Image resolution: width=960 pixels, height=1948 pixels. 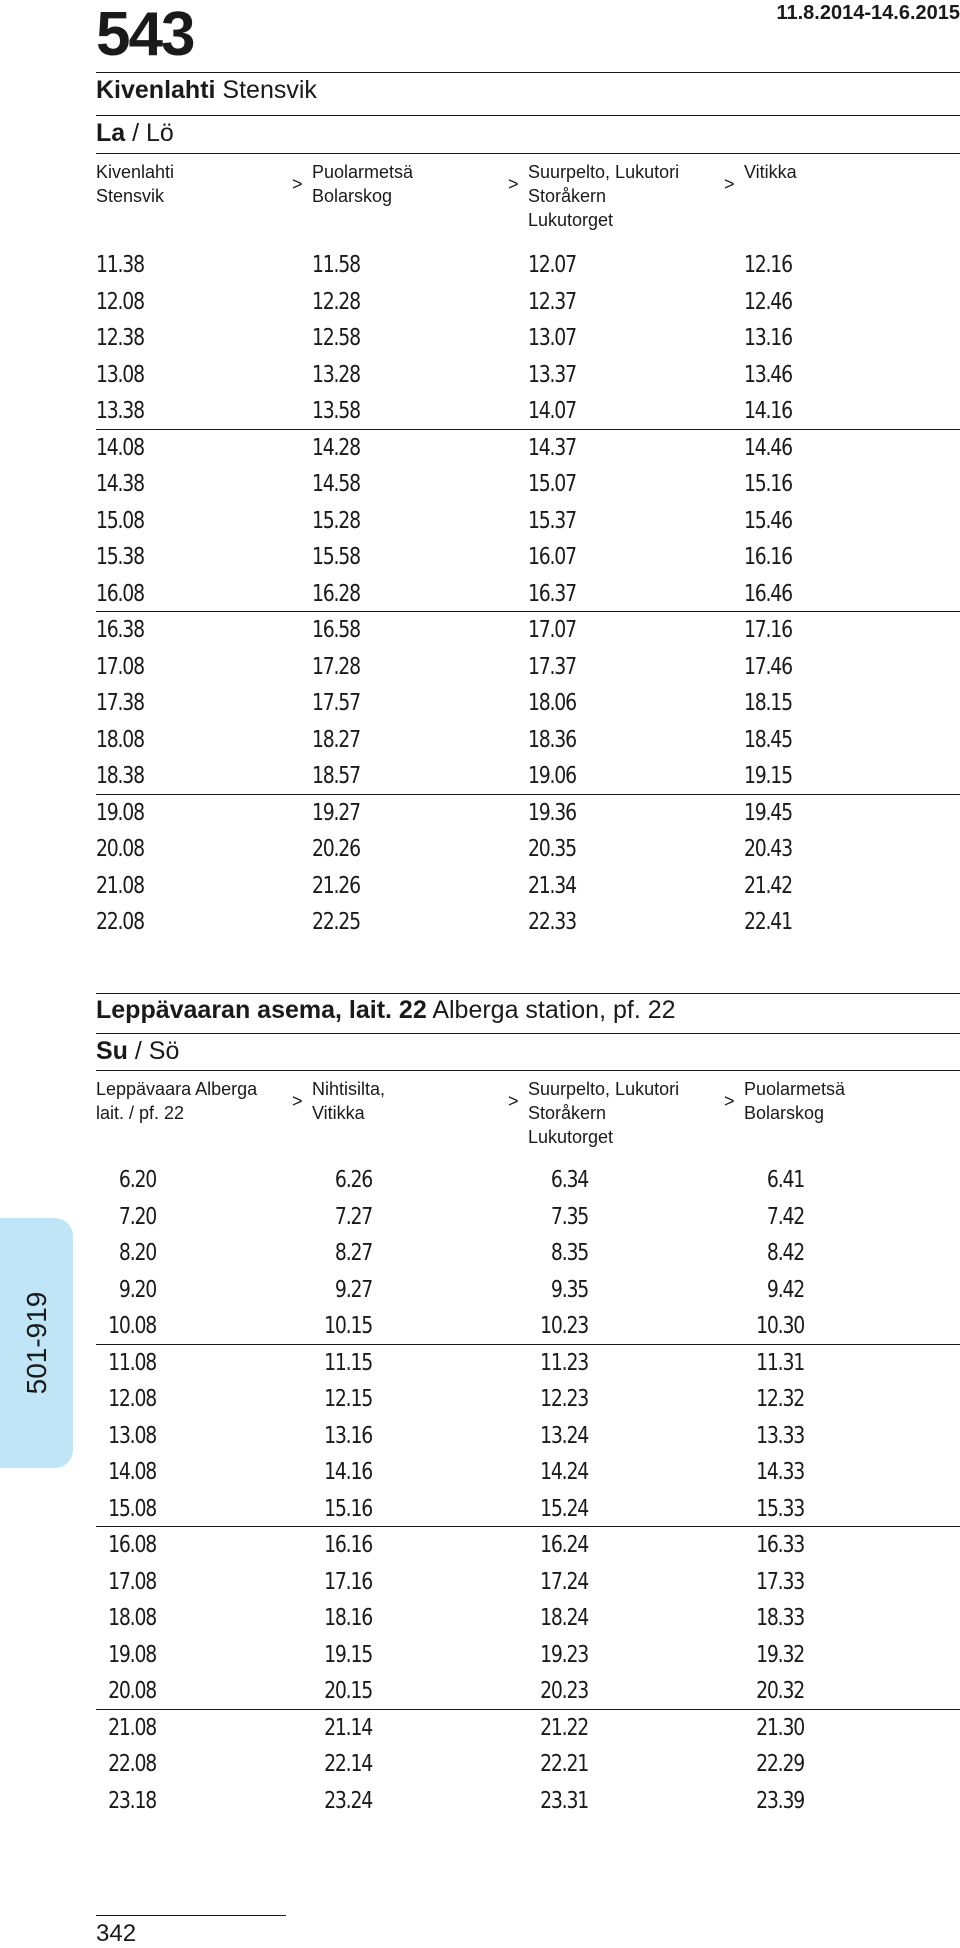 I want to click on departure-time: 13.58, so click(x=336, y=411).